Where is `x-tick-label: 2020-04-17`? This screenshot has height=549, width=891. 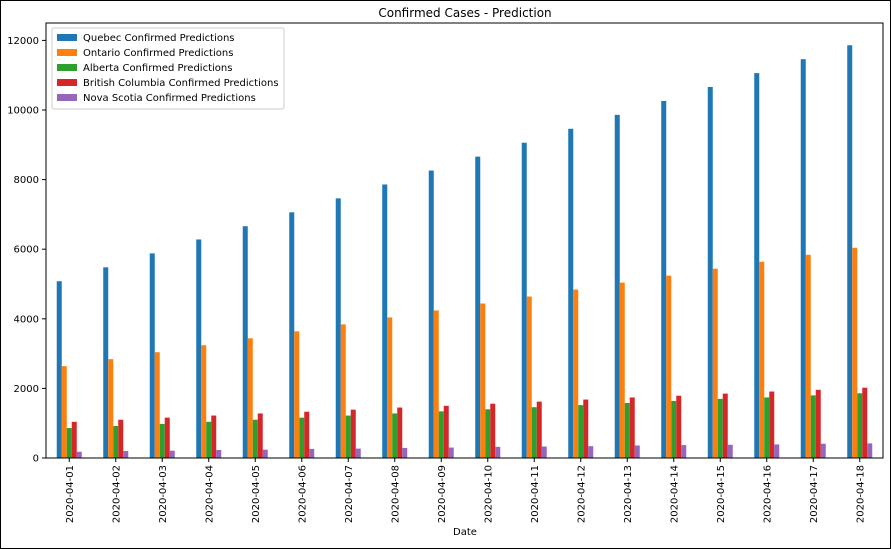 x-tick-label: 2020-04-17 is located at coordinates (814, 494).